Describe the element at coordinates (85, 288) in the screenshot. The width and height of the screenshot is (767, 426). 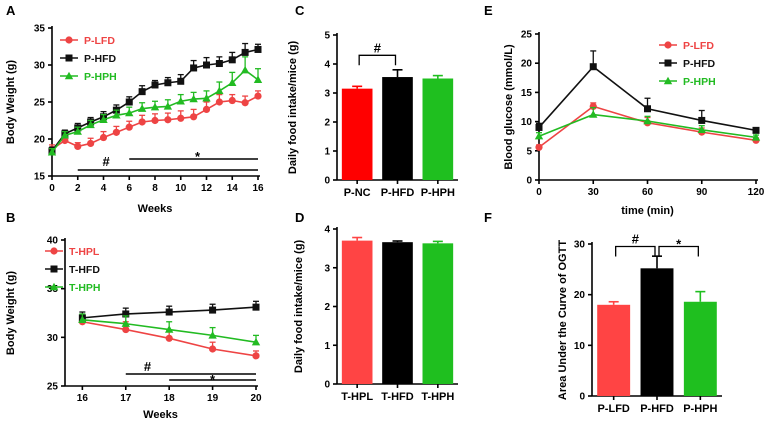
I see `legend-label: T-HPH` at that location.